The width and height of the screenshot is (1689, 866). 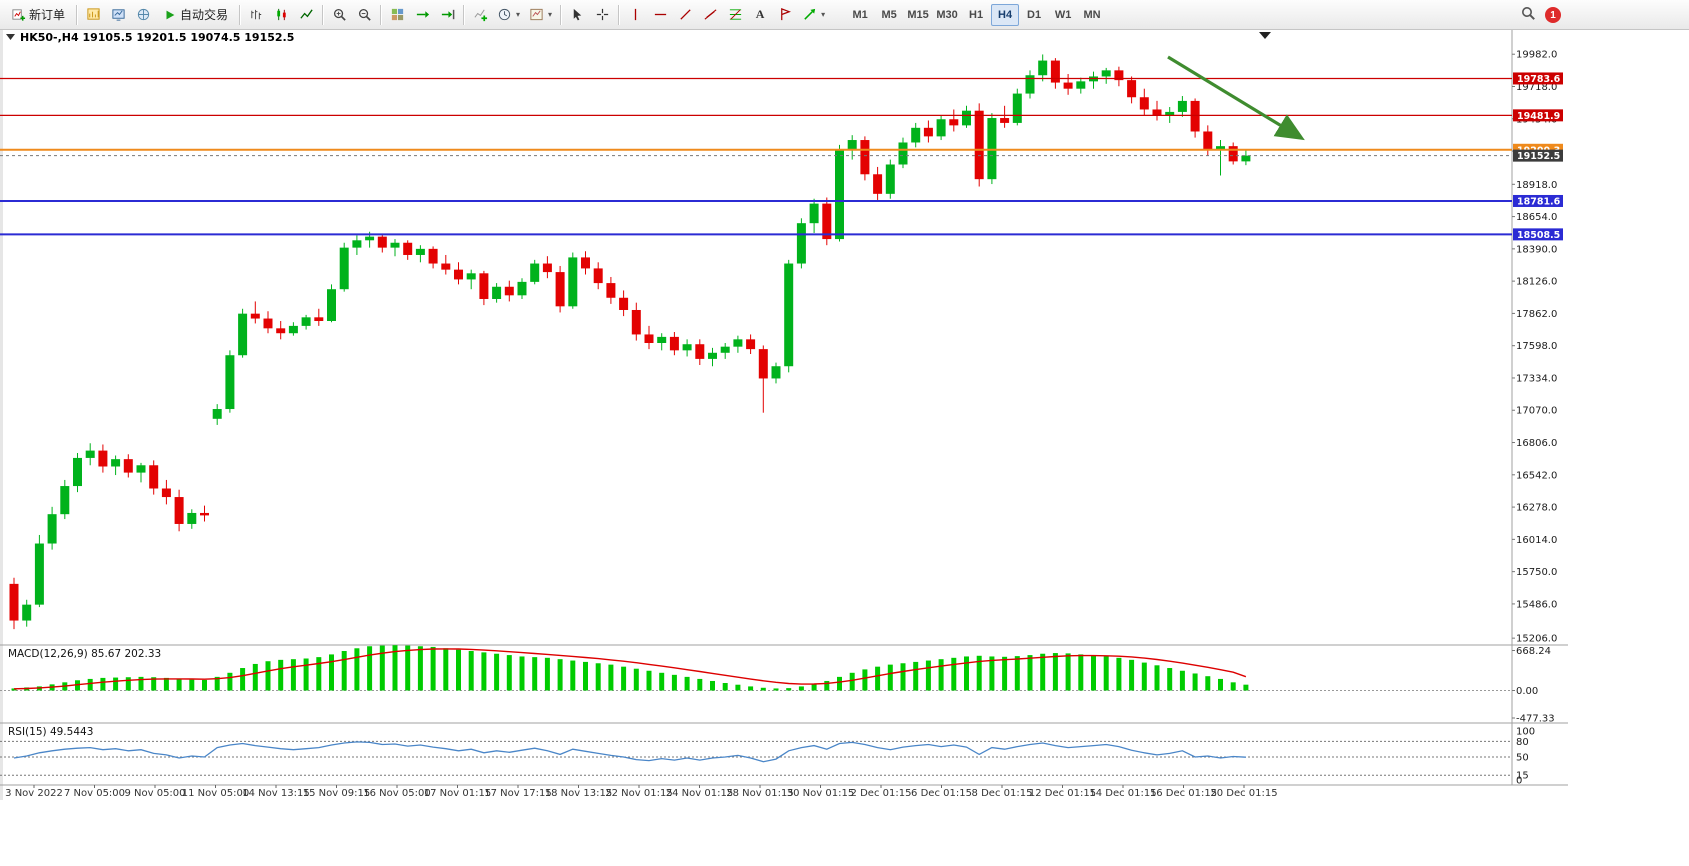 What do you see at coordinates (947, 15) in the screenshot?
I see `timeframe-m30: M30` at bounding box center [947, 15].